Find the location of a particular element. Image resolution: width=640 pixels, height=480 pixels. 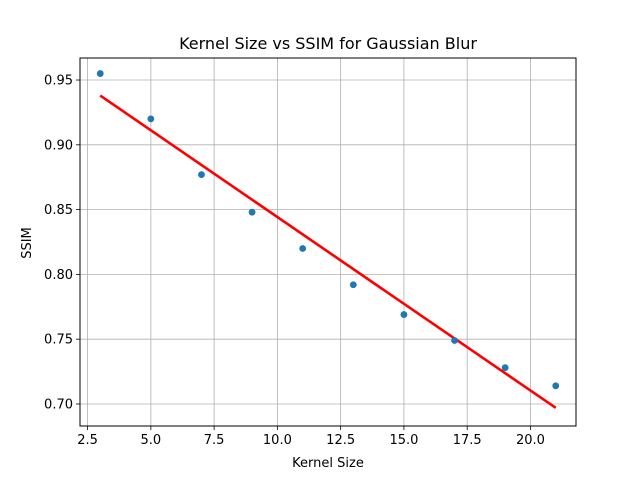

y-tick-label: 0.70 is located at coordinates (58, 404).